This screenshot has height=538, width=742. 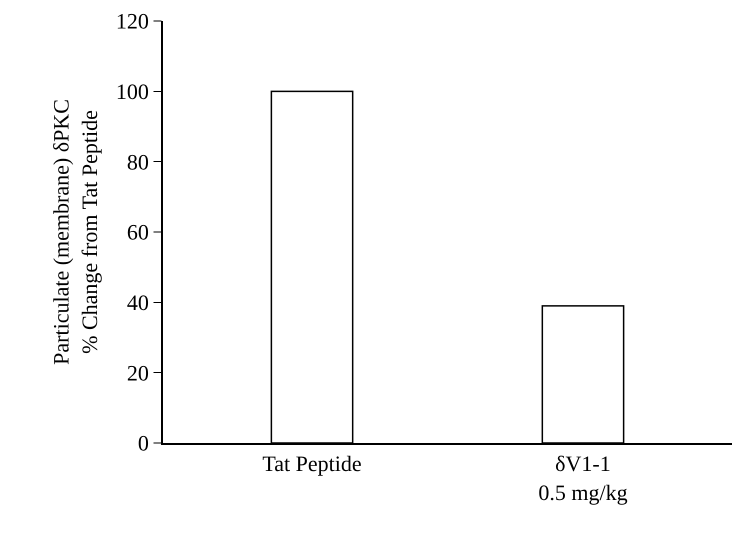 What do you see at coordinates (143, 443) in the screenshot?
I see `y-tick-label: 0` at bounding box center [143, 443].